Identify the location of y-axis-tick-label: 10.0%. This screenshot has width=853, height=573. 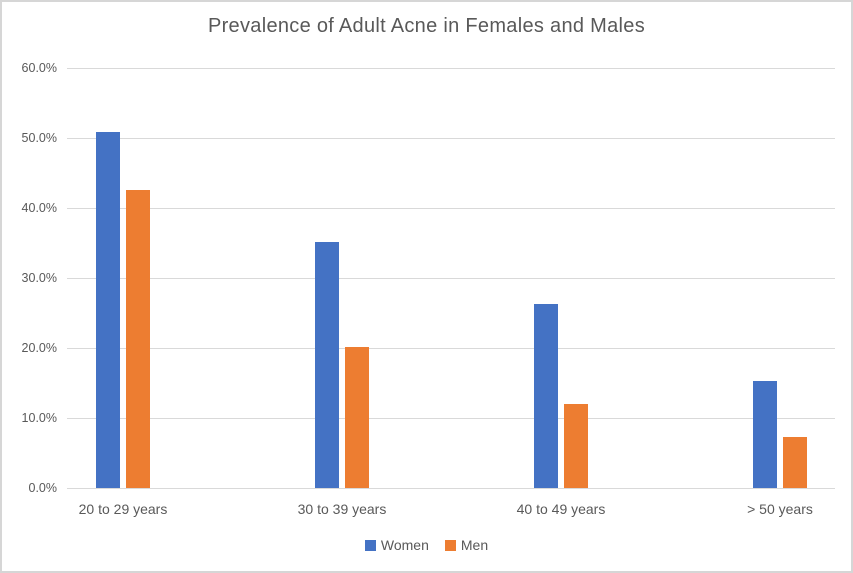
(39, 418).